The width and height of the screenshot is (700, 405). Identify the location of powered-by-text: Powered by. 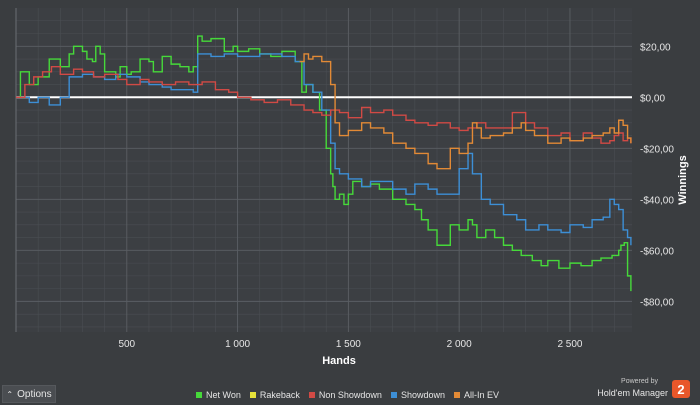
(639, 381).